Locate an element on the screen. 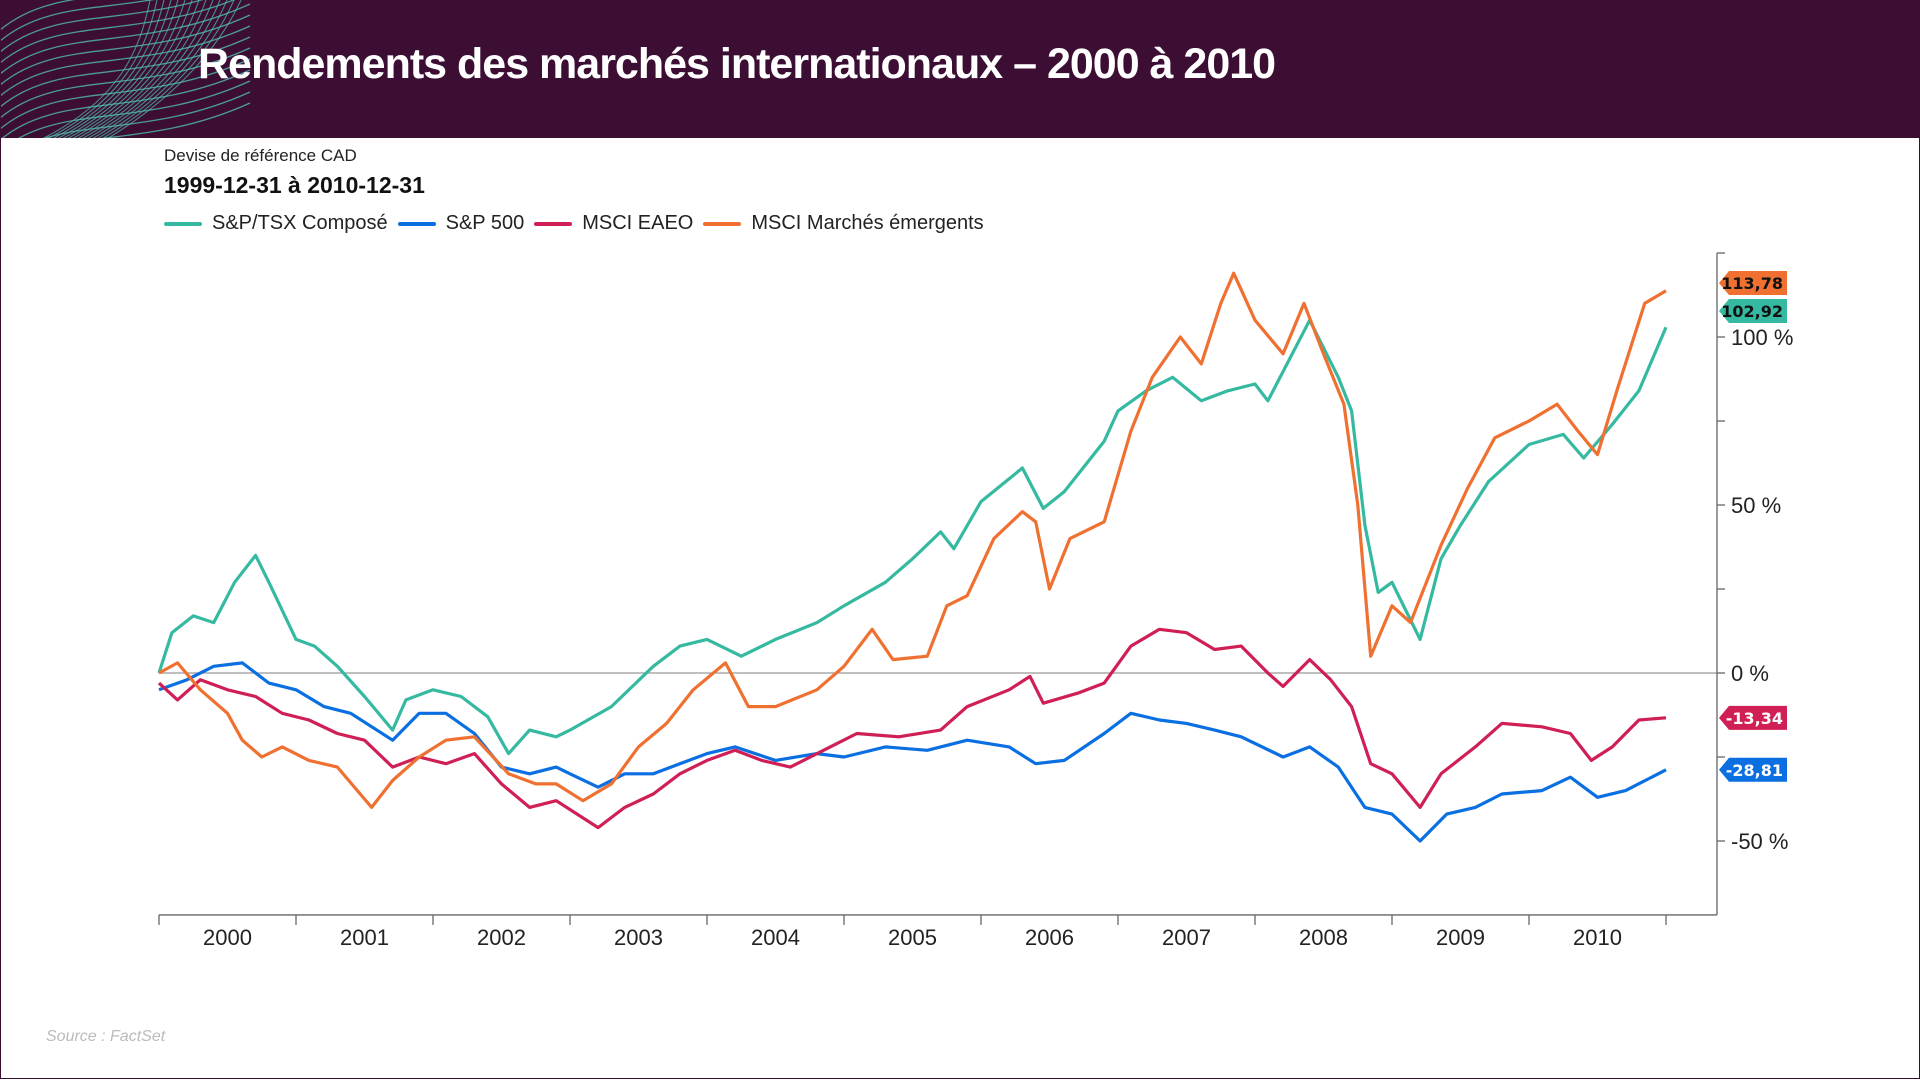 The width and height of the screenshot is (1920, 1080). x-tick-label: 2005 is located at coordinates (912, 937).